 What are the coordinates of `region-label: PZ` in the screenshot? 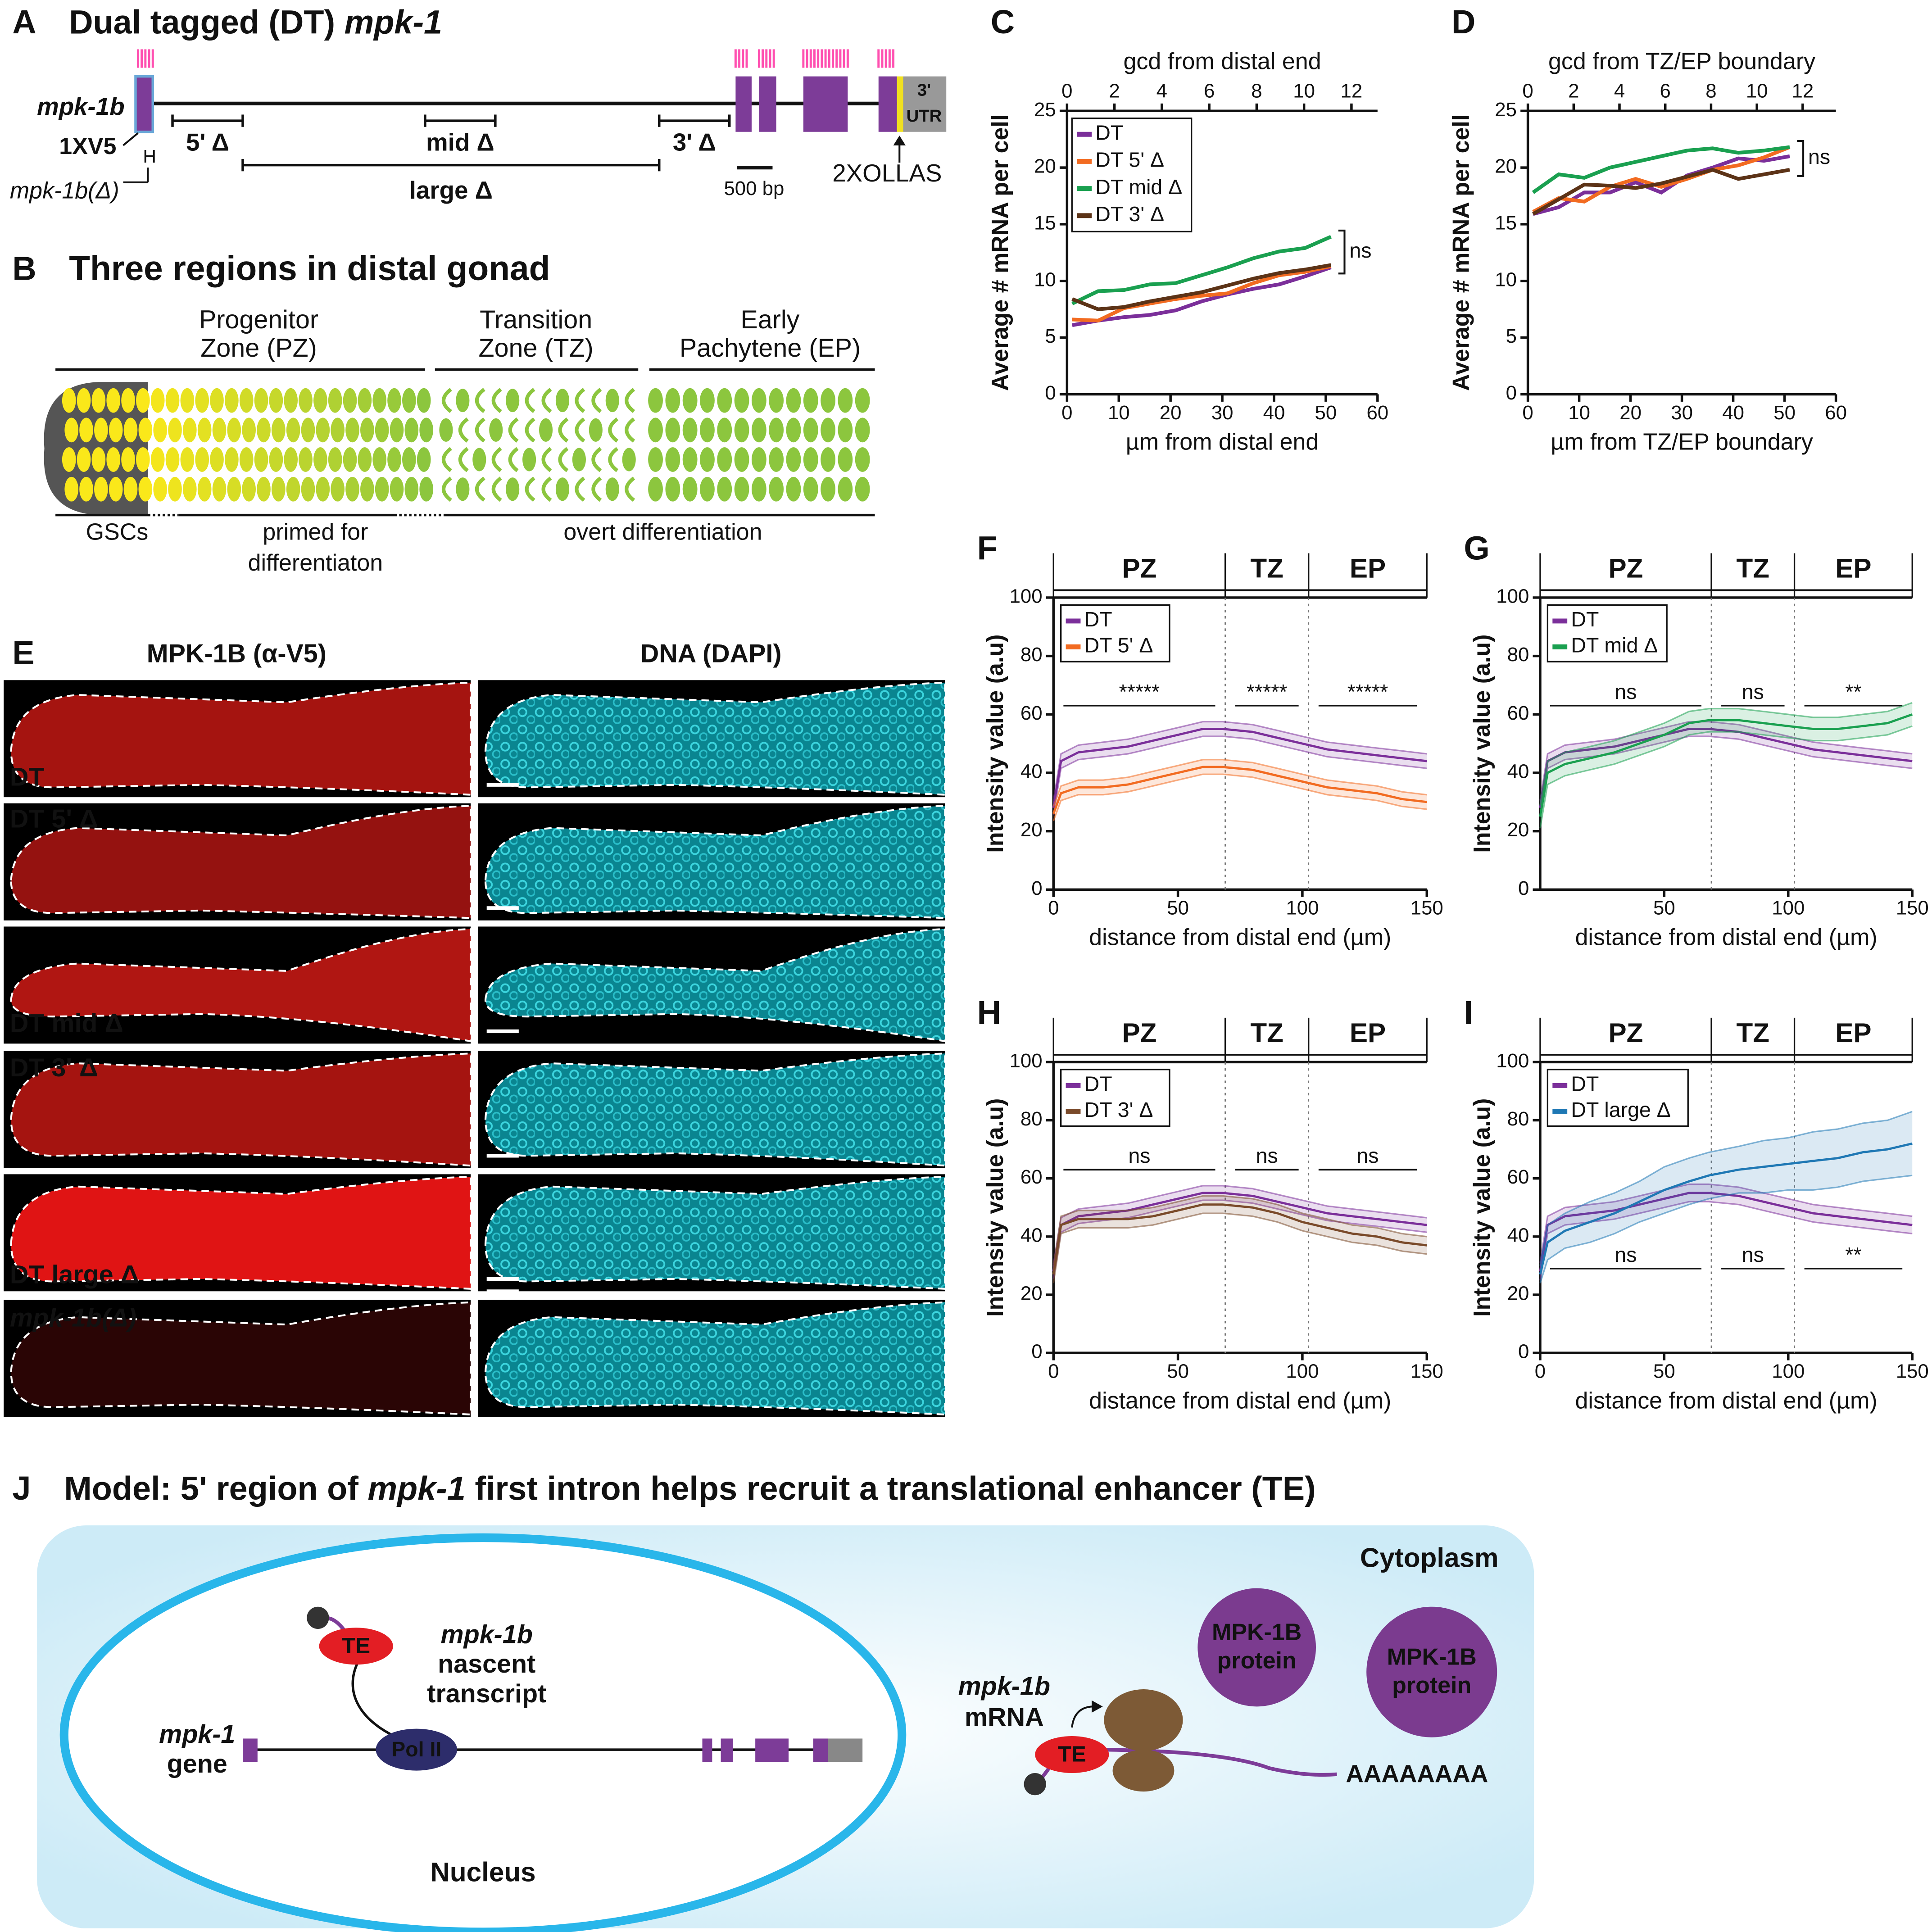 It's located at (1626, 569).